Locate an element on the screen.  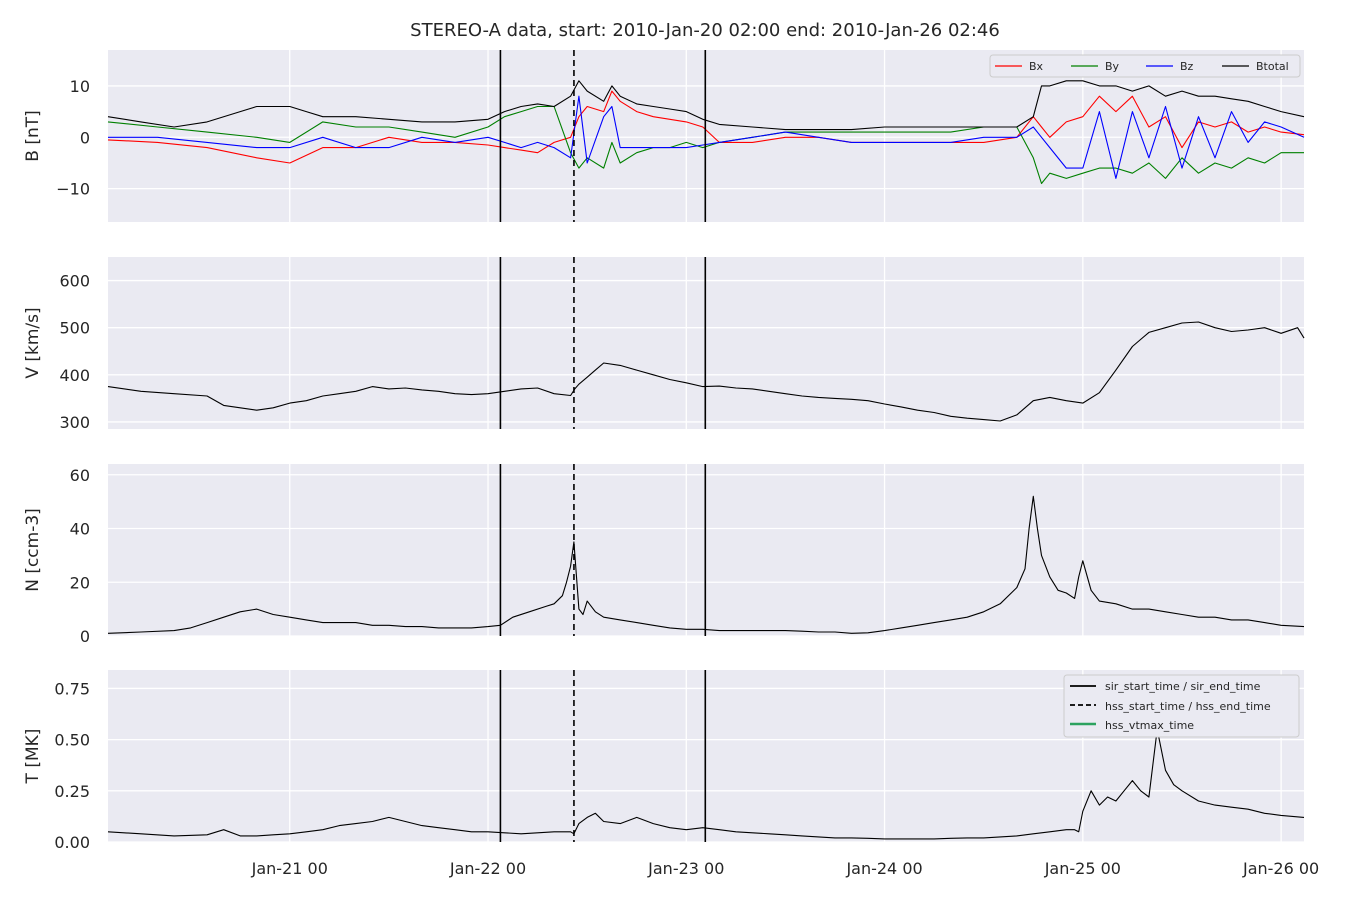
panel-b-ylabel: B [nT] is located at coordinates (33, 136).